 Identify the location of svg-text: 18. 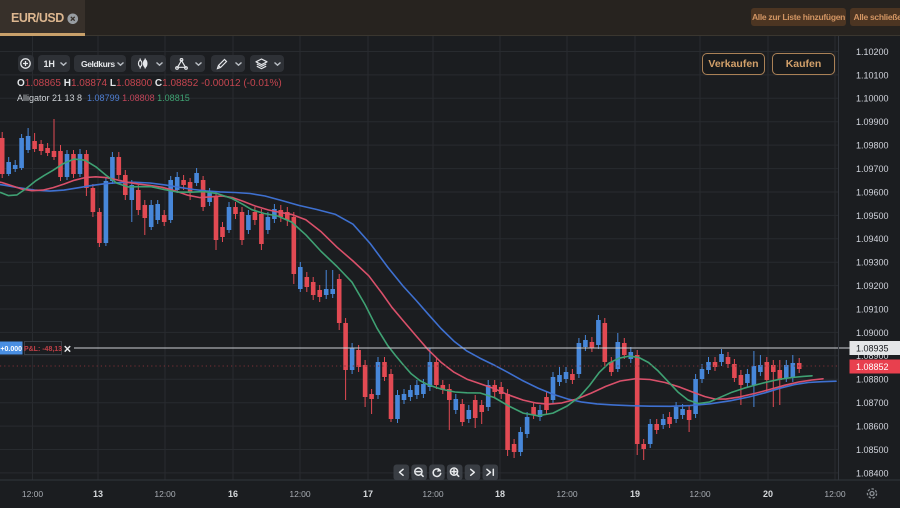
(500, 494).